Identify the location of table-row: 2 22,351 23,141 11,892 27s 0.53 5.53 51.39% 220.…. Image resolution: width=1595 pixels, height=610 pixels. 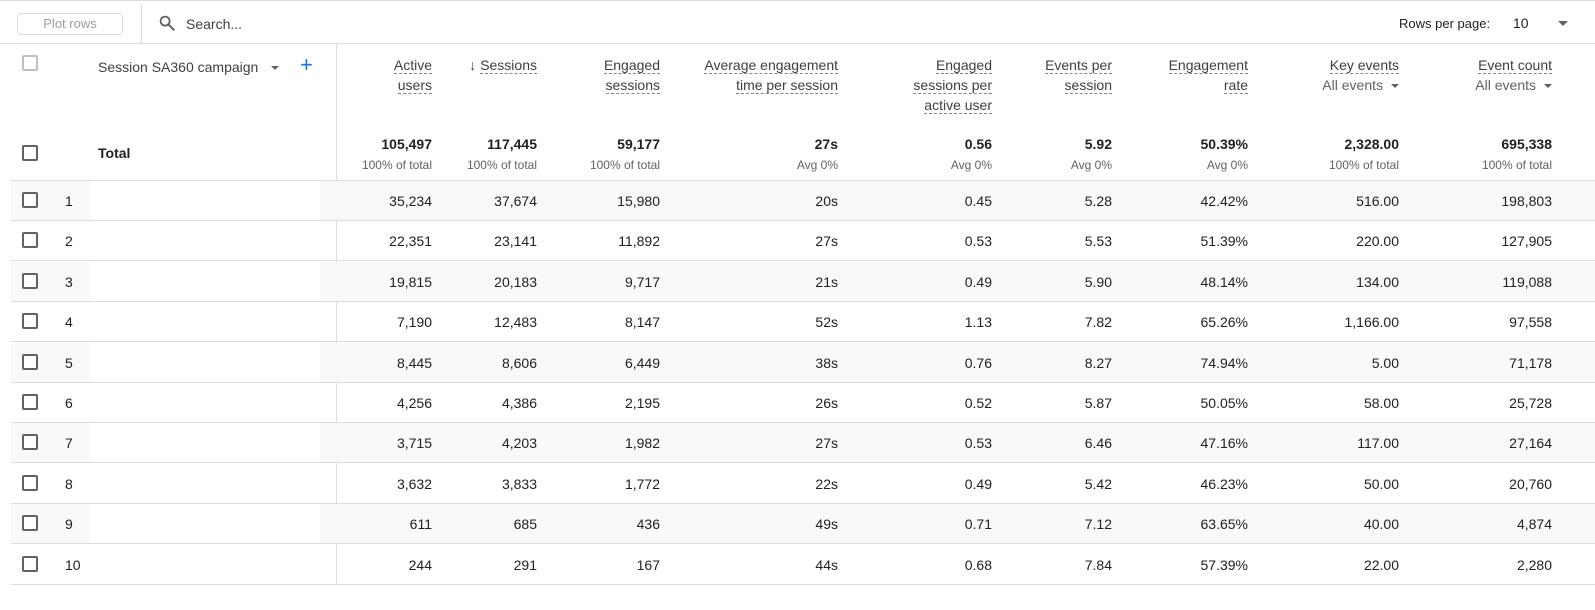
(803, 241).